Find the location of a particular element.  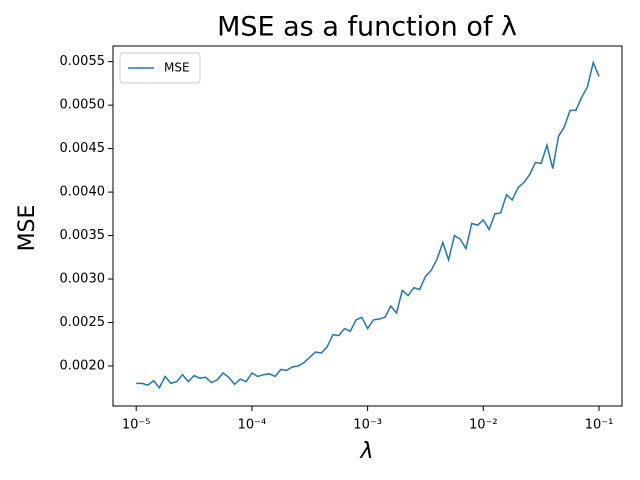

y-tick-label: 0.0040 is located at coordinates (83, 192).